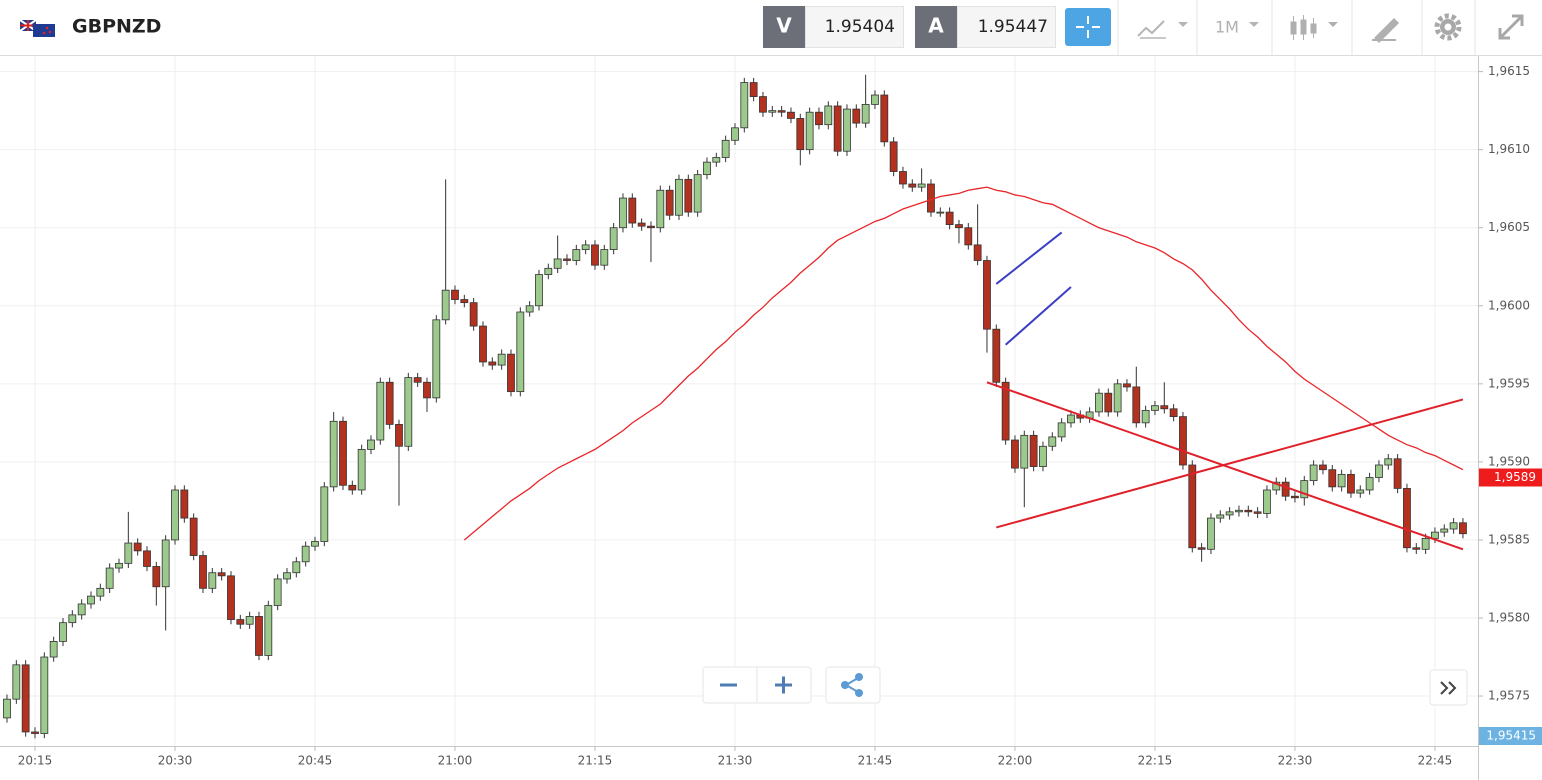 The image size is (1542, 780). I want to click on timeframe-button: 1M, so click(1237, 27).